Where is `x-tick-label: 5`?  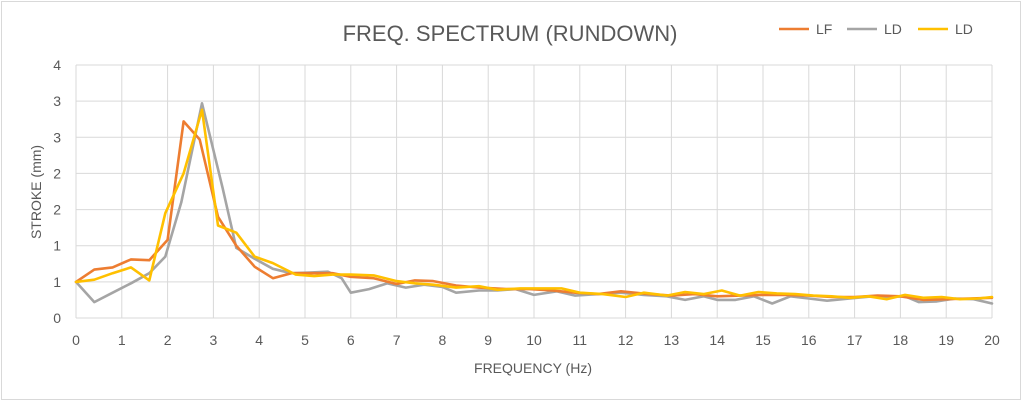 x-tick-label: 5 is located at coordinates (305, 340).